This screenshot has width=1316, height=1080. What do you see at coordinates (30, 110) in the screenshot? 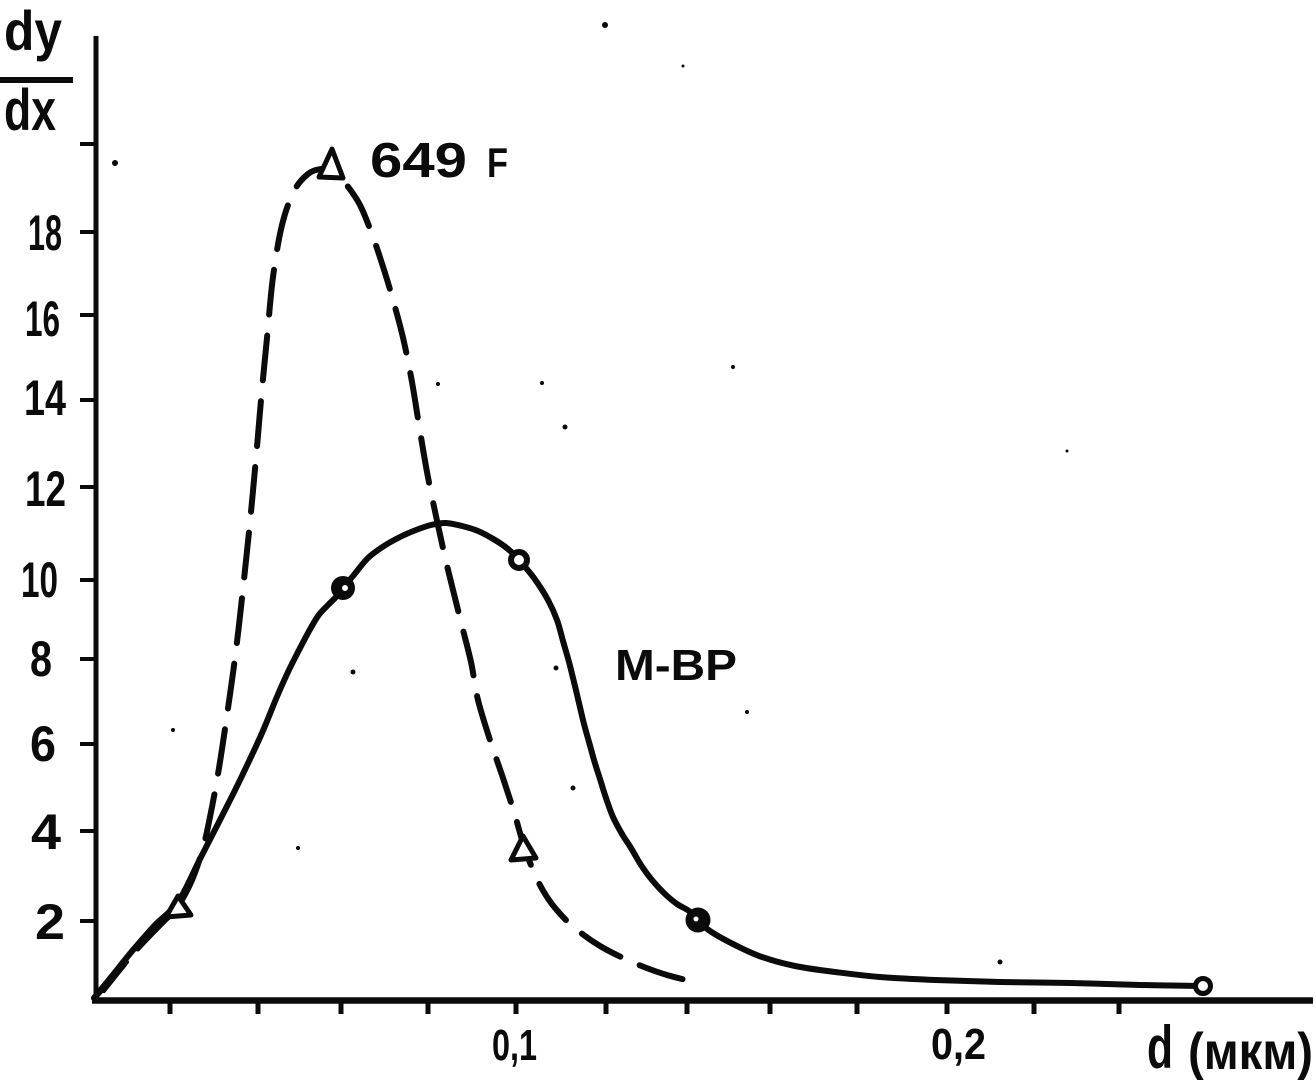
I see `svg-text: dx` at bounding box center [30, 110].